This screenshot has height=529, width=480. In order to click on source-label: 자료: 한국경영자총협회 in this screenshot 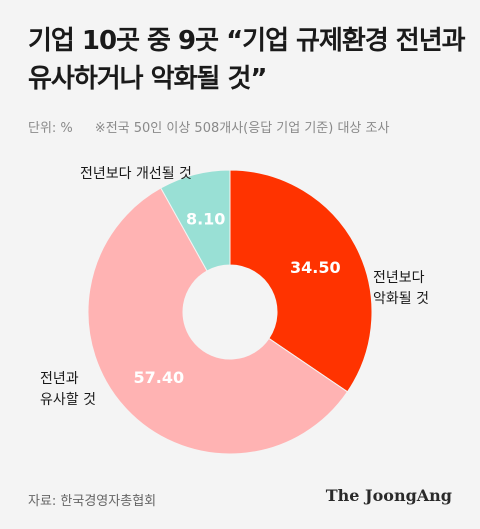, I will do `click(92, 501)`.